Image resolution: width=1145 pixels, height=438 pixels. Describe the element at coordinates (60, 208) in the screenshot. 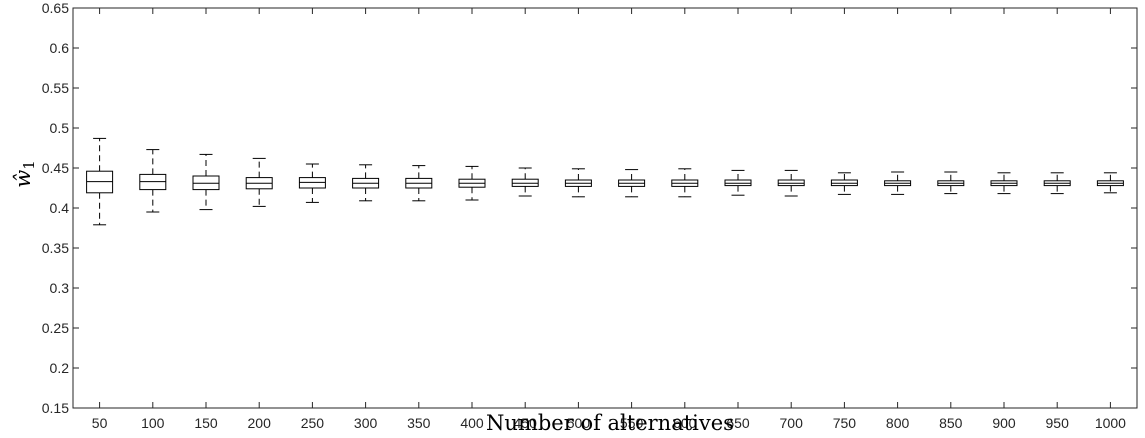

I see `y-tick-label: 0.4` at that location.